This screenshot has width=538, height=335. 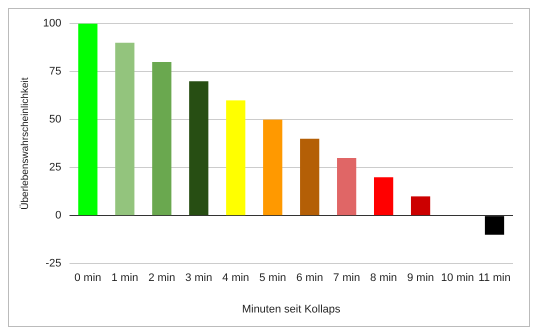 What do you see at coordinates (24, 143) in the screenshot?
I see `y-axis-title: Überlebenswahrscheinlichkeit` at bounding box center [24, 143].